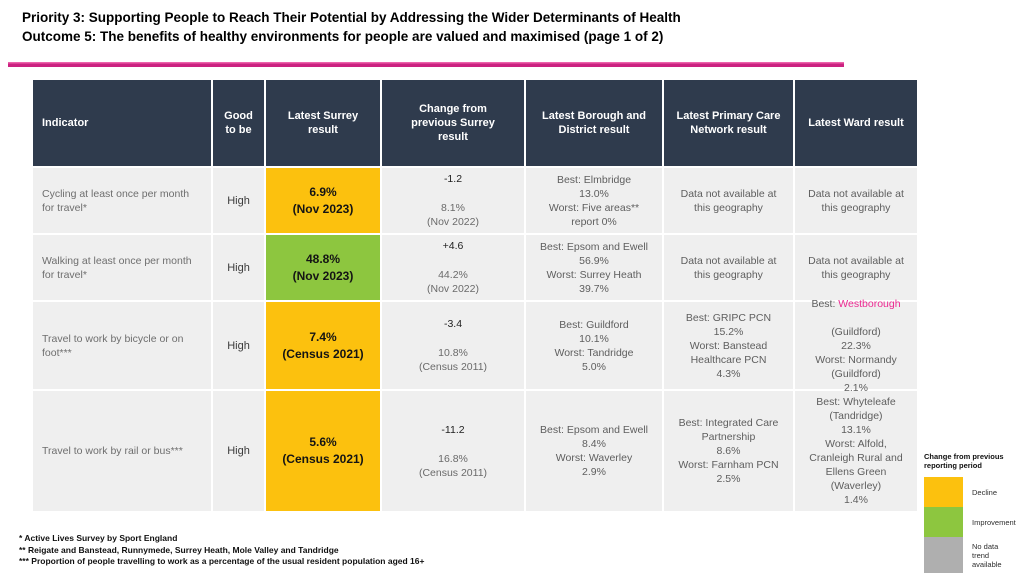  I want to click on cell-indicator: Travel to work by rail or bus***, so click(122, 451).